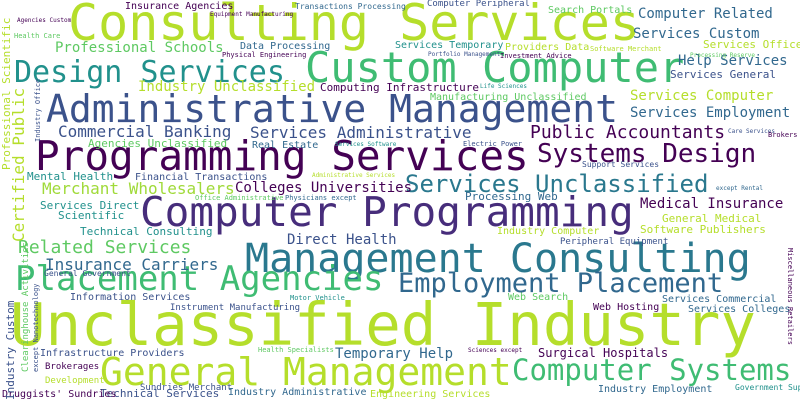 Image resolution: width=800 pixels, height=400 pixels. What do you see at coordinates (144, 131) in the screenshot?
I see `word: Commercial Banking` at bounding box center [144, 131].